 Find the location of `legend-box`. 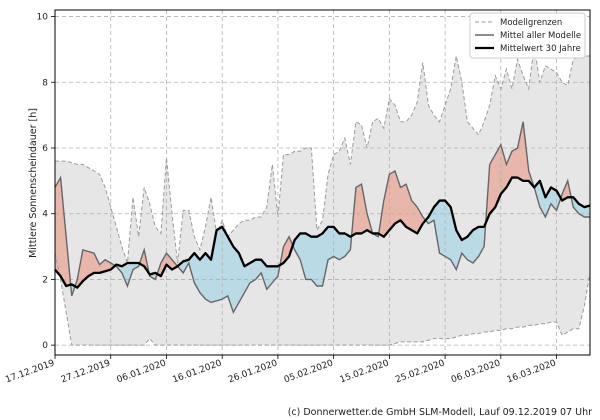

legend-box is located at coordinates (527, 35).